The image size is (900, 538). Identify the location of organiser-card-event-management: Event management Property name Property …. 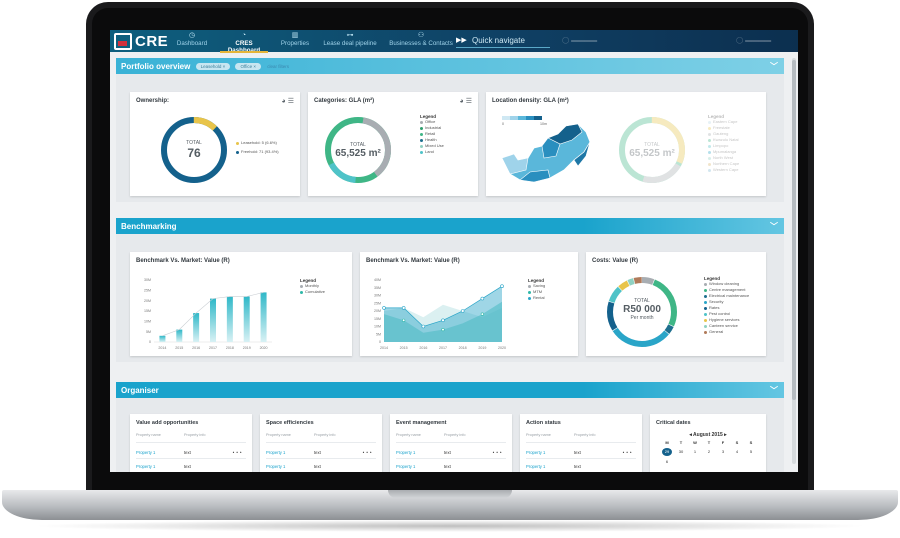
(451, 443).